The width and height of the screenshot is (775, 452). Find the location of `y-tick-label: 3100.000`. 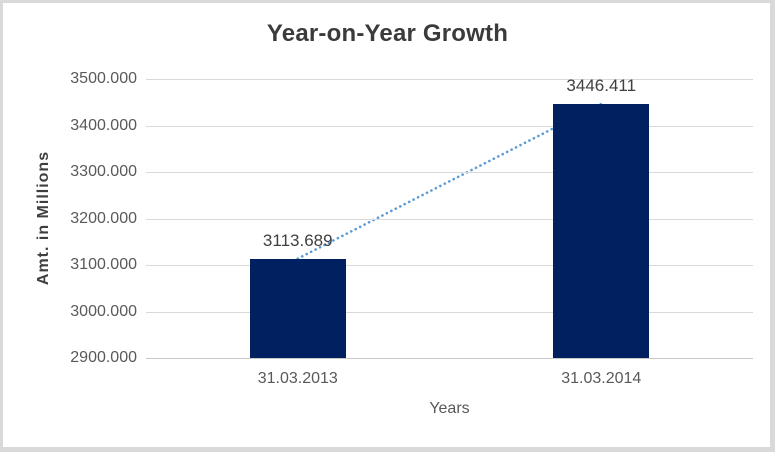

y-tick-label: 3100.000 is located at coordinates (103, 264).